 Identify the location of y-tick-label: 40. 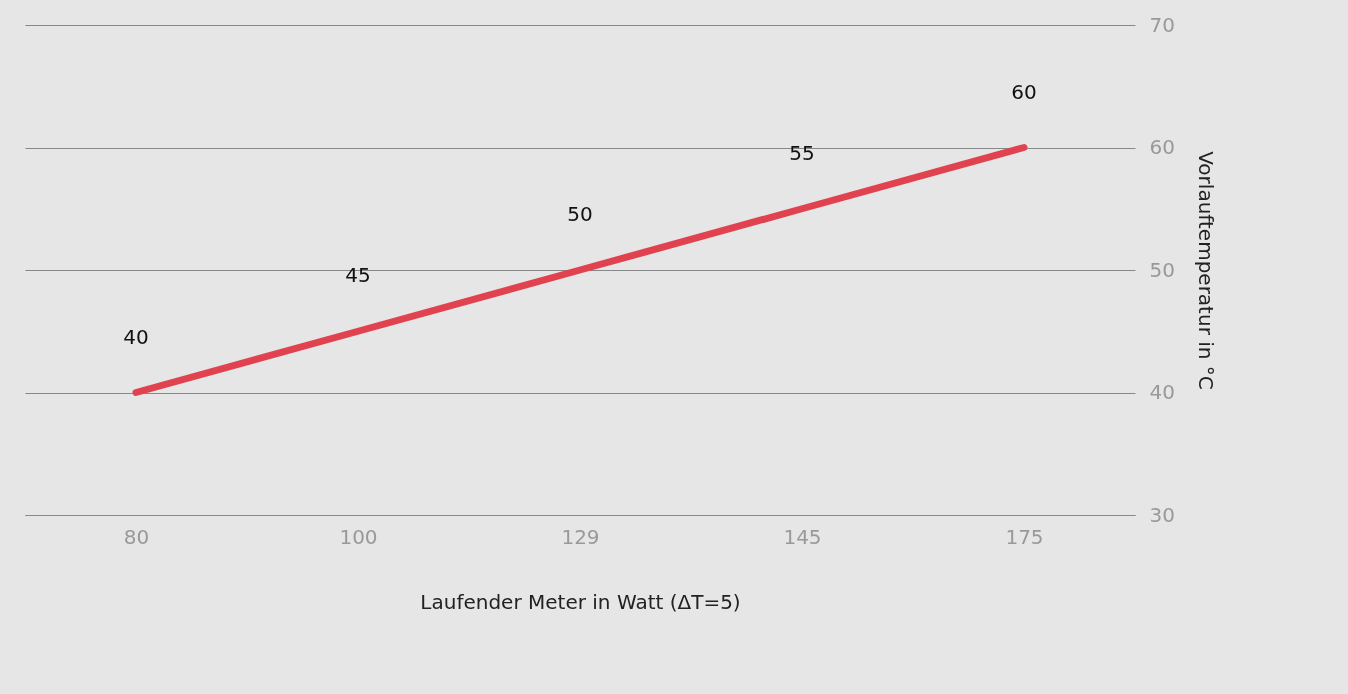
(1162, 392).